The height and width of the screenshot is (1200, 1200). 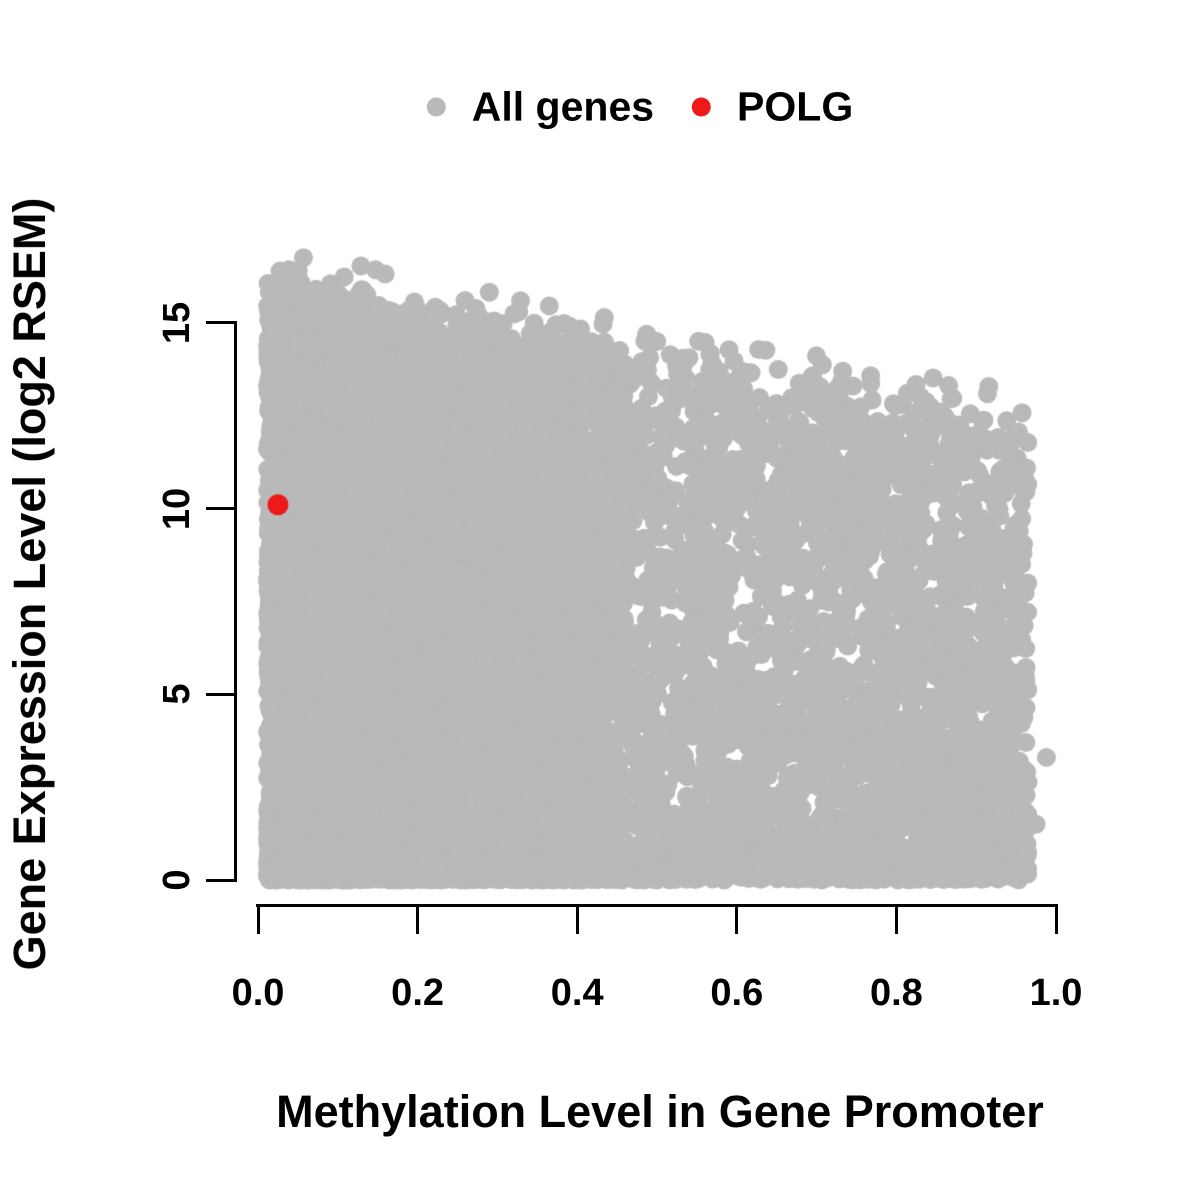 I want to click on x-axis-line, so click(x=657, y=905).